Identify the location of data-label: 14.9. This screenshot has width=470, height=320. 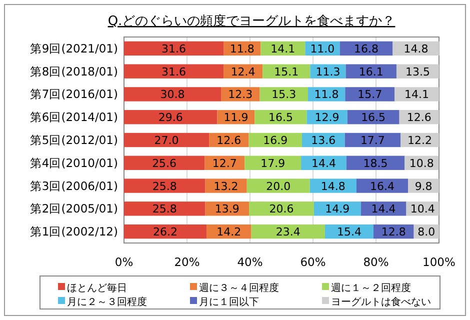
(337, 209).